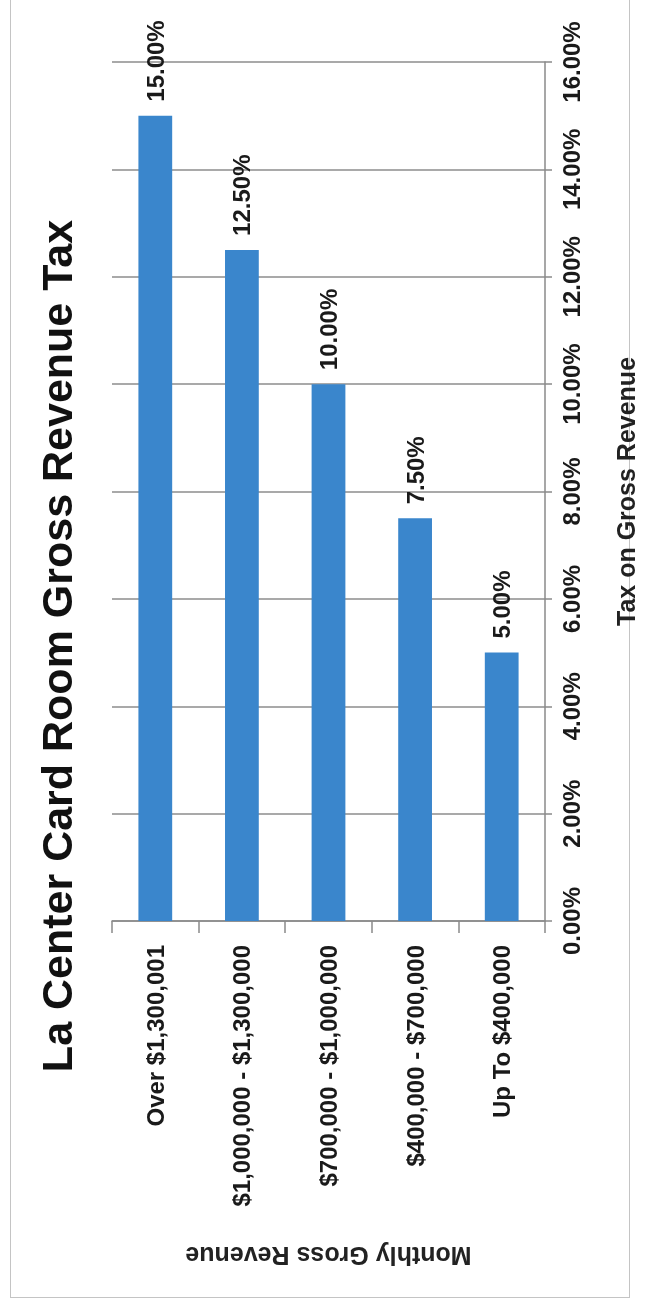 The height and width of the screenshot is (1311, 646). I want to click on y-tick-label: 4.00%, so click(571, 706).